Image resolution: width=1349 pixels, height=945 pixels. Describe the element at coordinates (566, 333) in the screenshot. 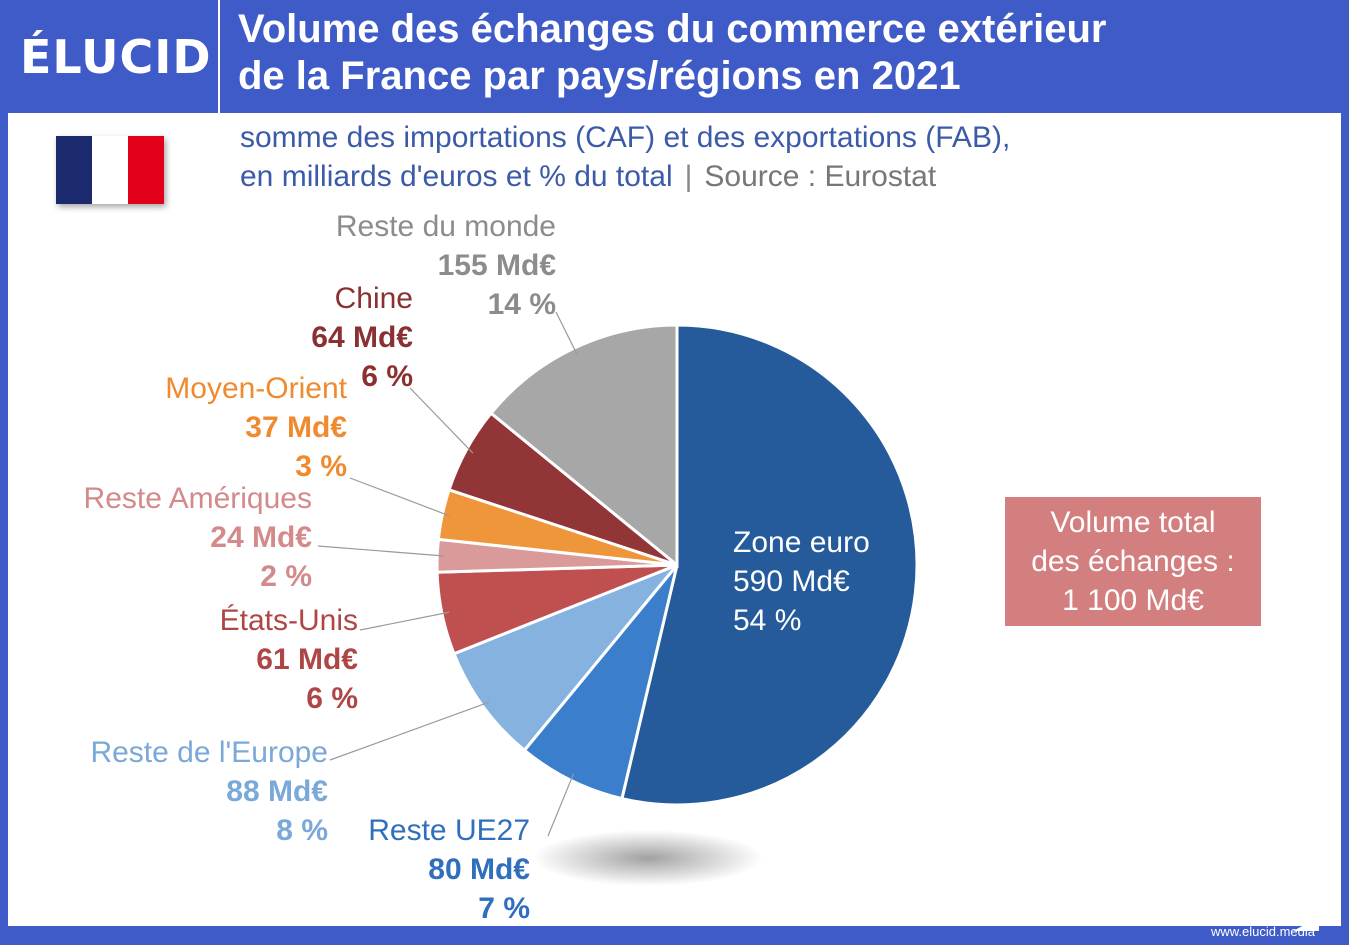

I see `leader-line-reste-du-monde` at that location.